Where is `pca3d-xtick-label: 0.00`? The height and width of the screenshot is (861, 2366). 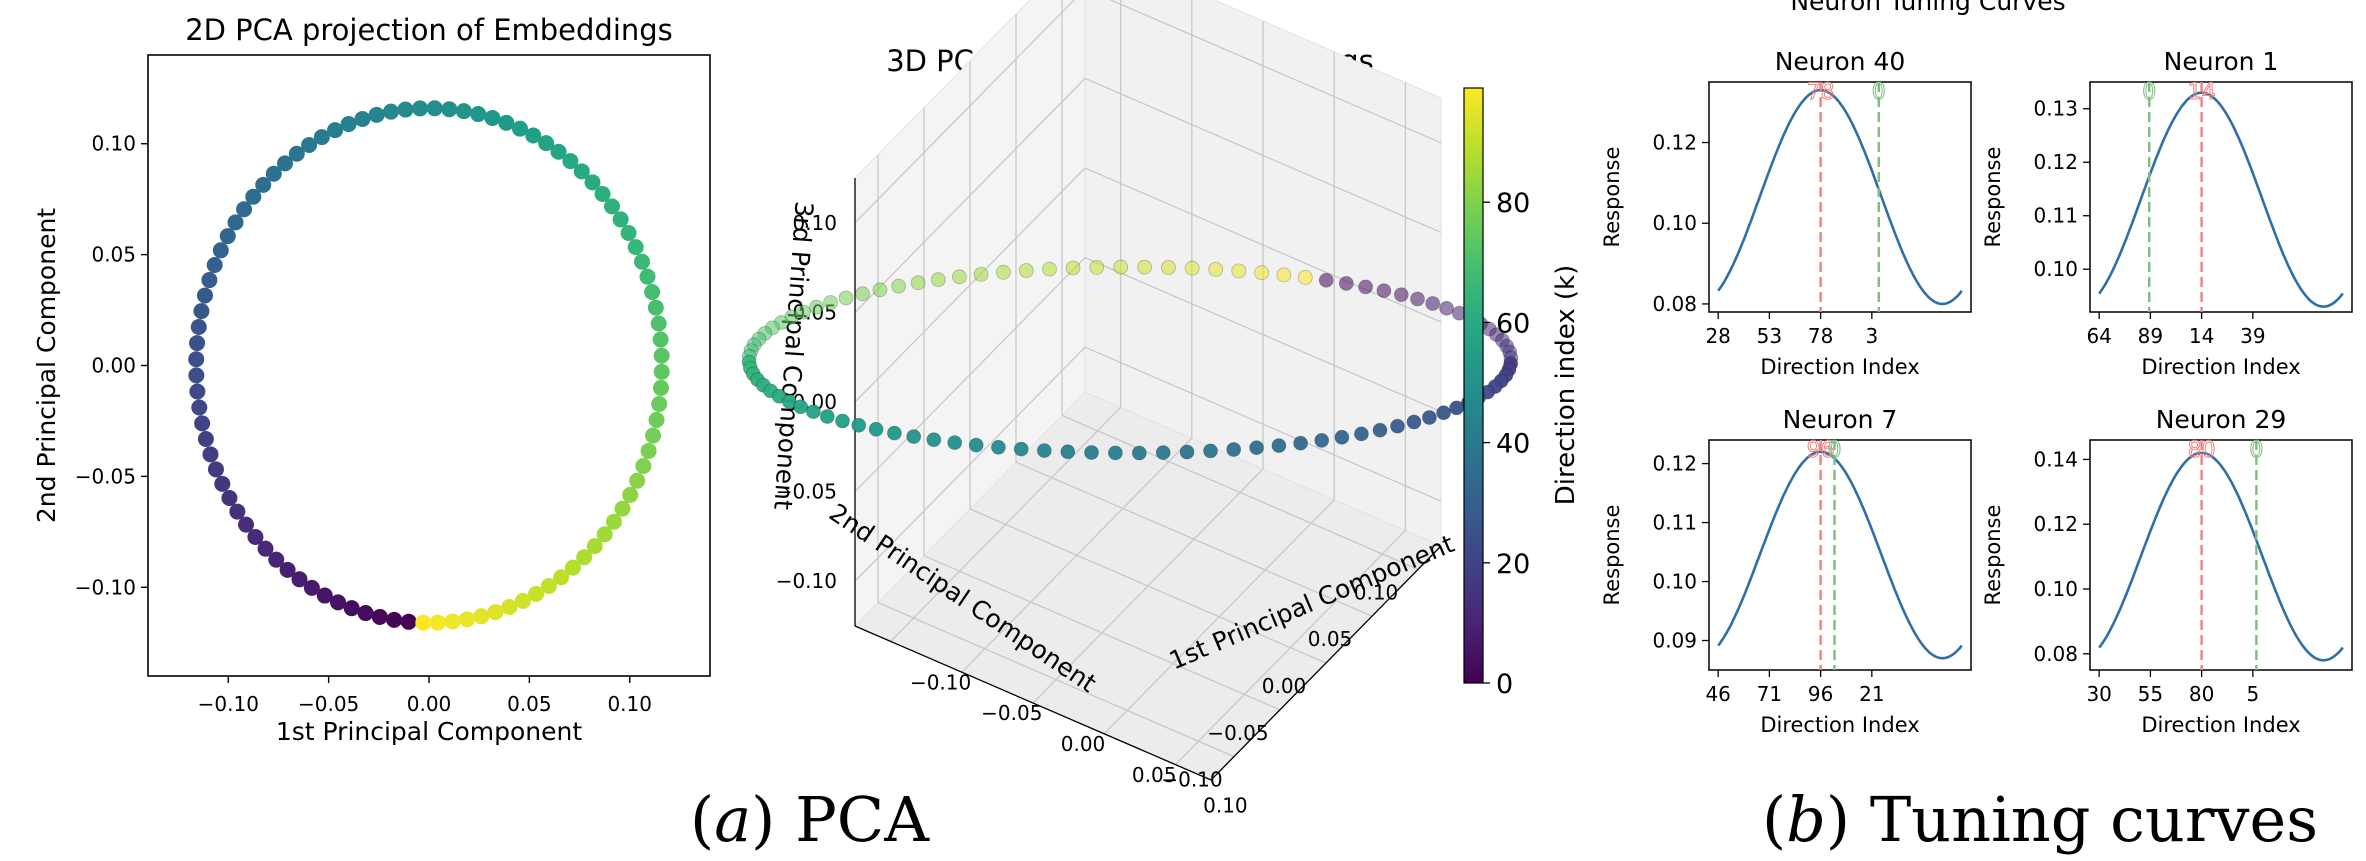 pca3d-xtick-label: 0.00 is located at coordinates (1083, 744).